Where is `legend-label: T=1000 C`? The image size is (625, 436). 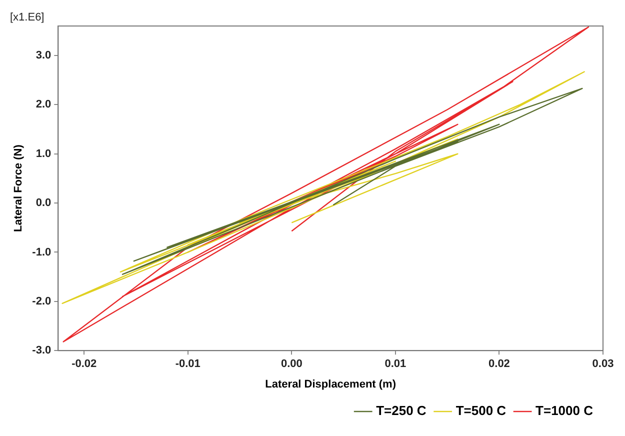
legend-label: T=1000 C is located at coordinates (565, 410).